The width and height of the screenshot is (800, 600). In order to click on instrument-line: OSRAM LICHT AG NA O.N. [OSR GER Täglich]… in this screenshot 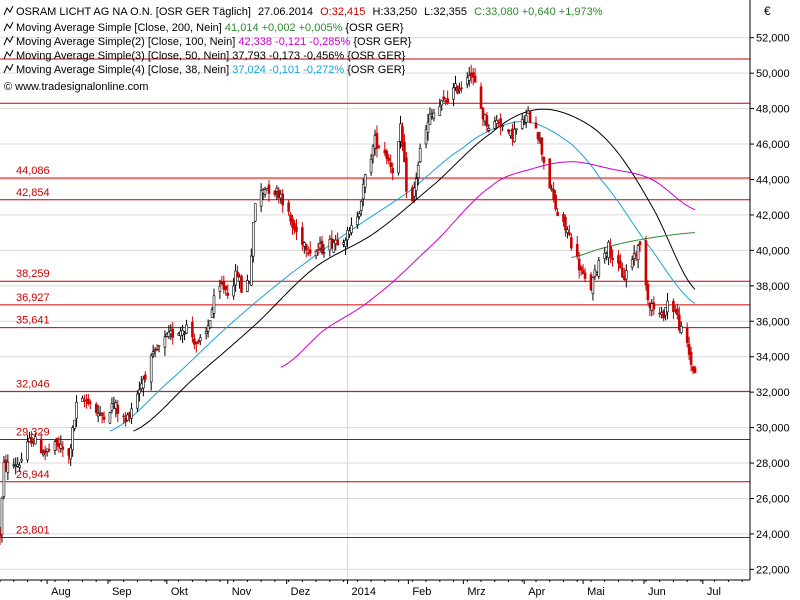, I will do `click(303, 11)`.